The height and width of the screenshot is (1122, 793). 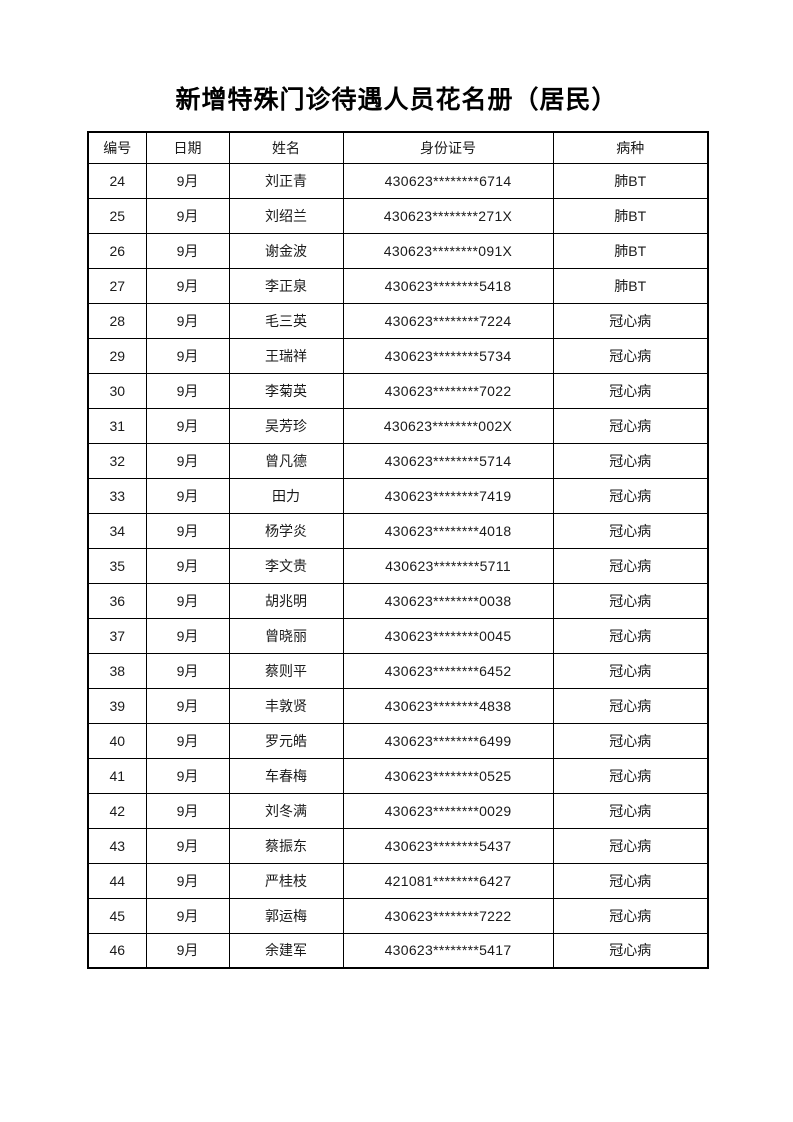 What do you see at coordinates (448, 530) in the screenshot?
I see `table-cell-id: 430623********4018` at bounding box center [448, 530].